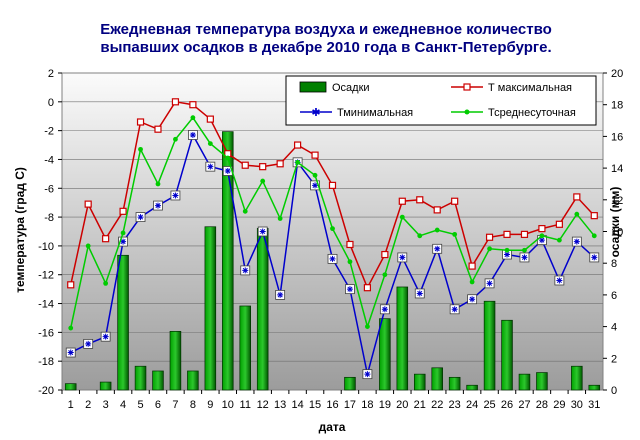 This screenshot has width=640, height=440. Describe the element at coordinates (559, 405) in the screenshot. I see `x-tick-label: 29` at that location.